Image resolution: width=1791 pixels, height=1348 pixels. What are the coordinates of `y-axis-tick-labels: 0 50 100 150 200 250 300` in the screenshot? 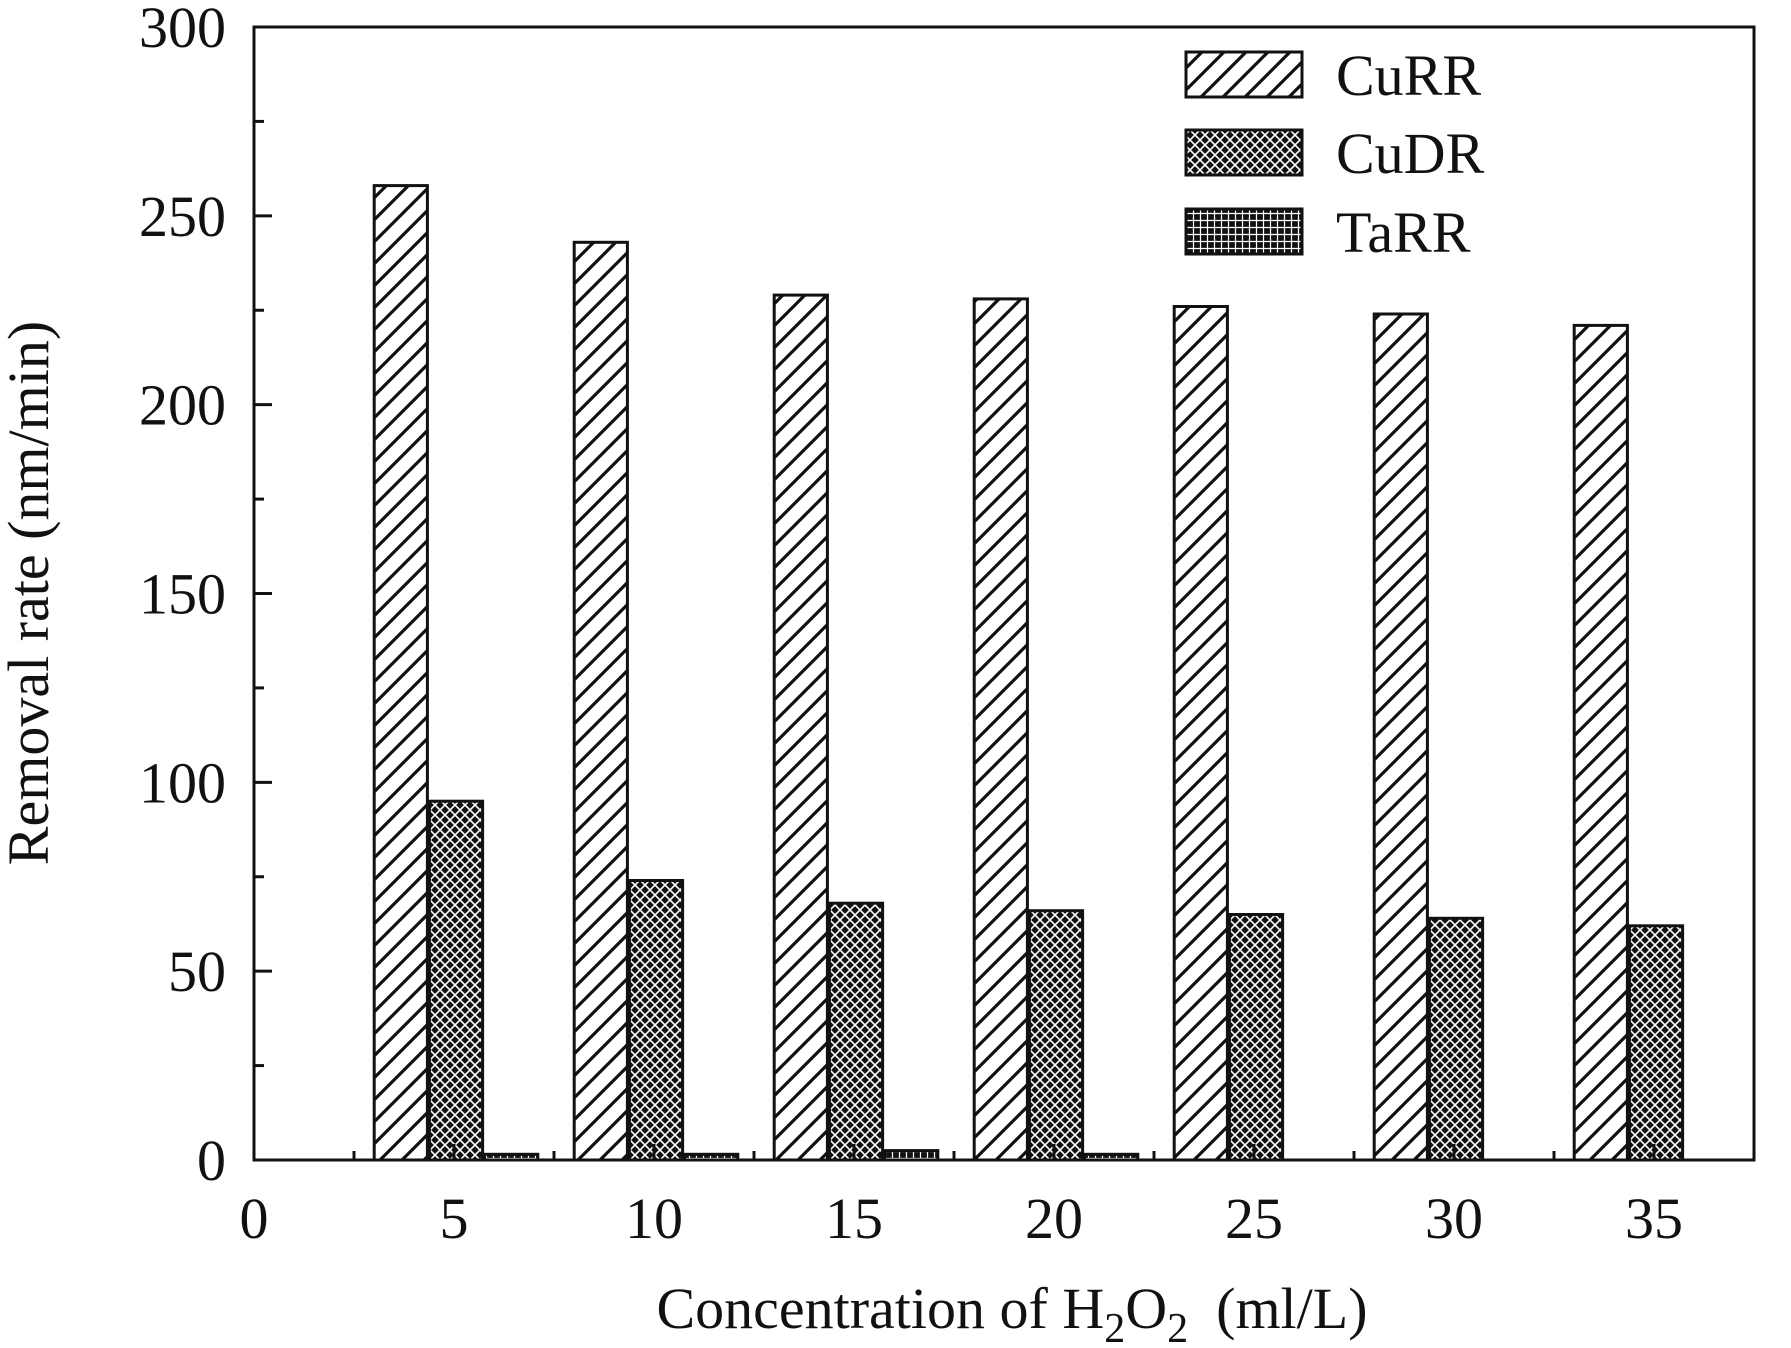 It's located at (182, 596).